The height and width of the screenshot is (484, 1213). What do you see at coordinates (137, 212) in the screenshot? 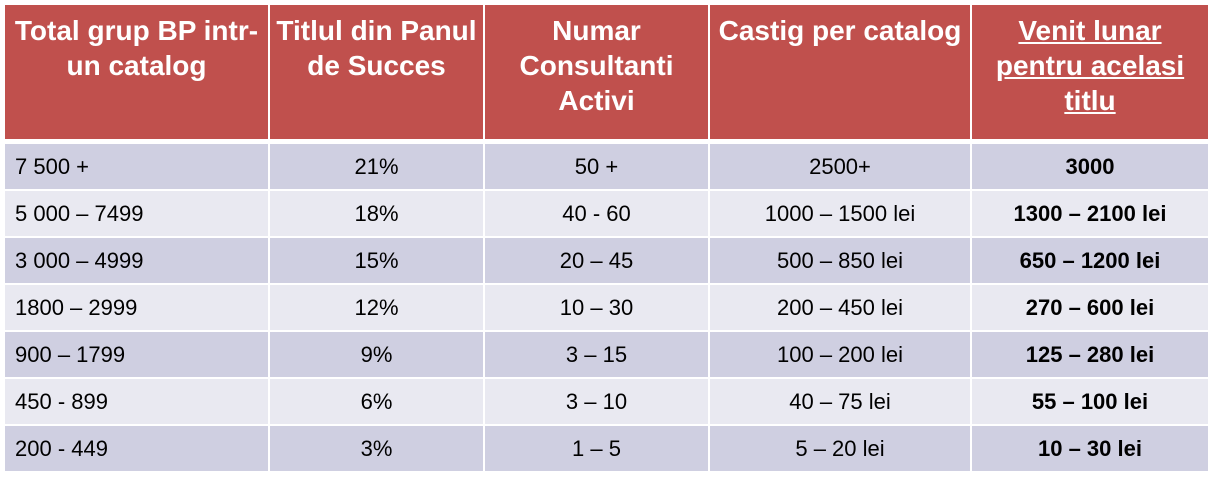
I see `cell-group: 5 000 – 7499` at bounding box center [137, 212].